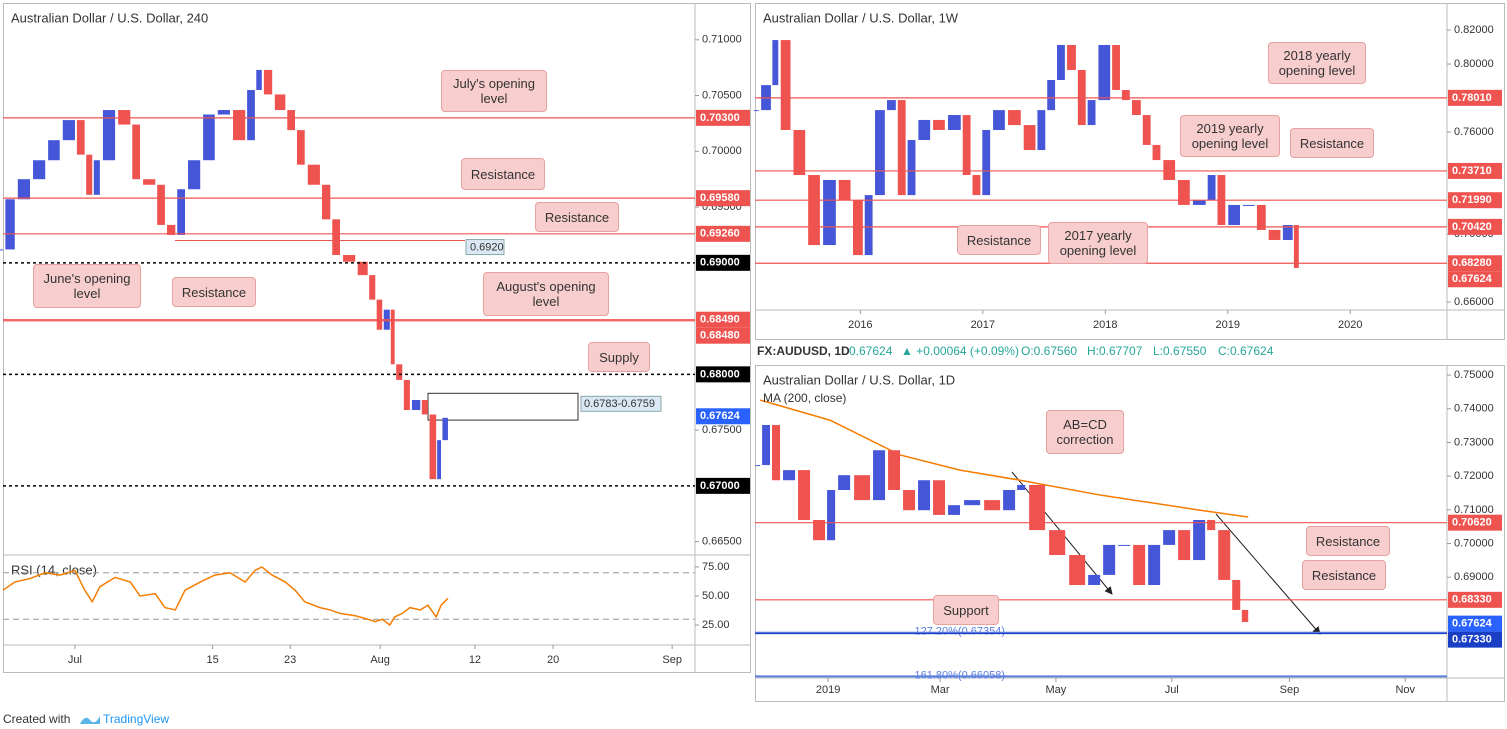 This screenshot has width=1507, height=729. I want to click on callout: 2018 yearly opening level, so click(1317, 63).